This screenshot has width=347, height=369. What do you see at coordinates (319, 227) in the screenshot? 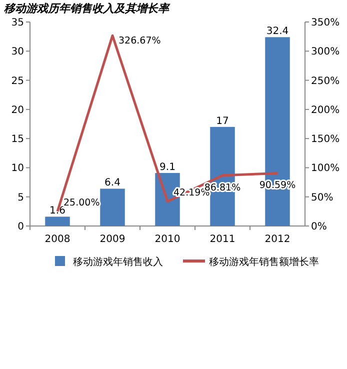
I see `y2-tick-label: 0%` at bounding box center [319, 227].